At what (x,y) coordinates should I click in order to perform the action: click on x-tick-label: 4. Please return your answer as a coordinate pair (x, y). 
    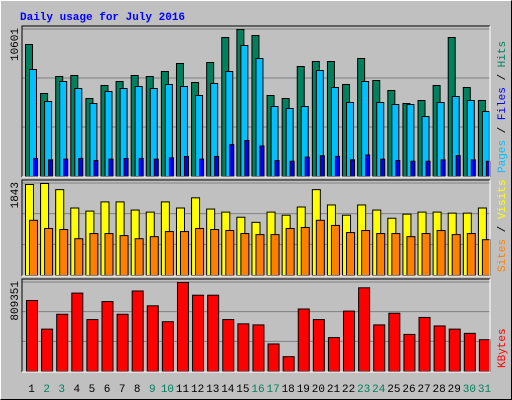
    Looking at the image, I should click on (77, 390).